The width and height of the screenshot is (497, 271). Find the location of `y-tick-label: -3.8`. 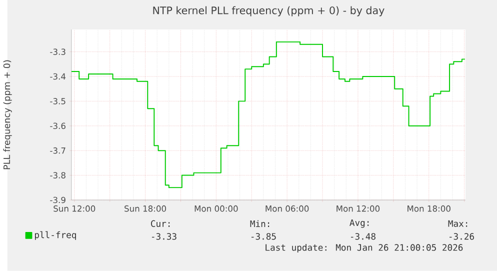

y-tick-label: -3.8 is located at coordinates (58, 175).